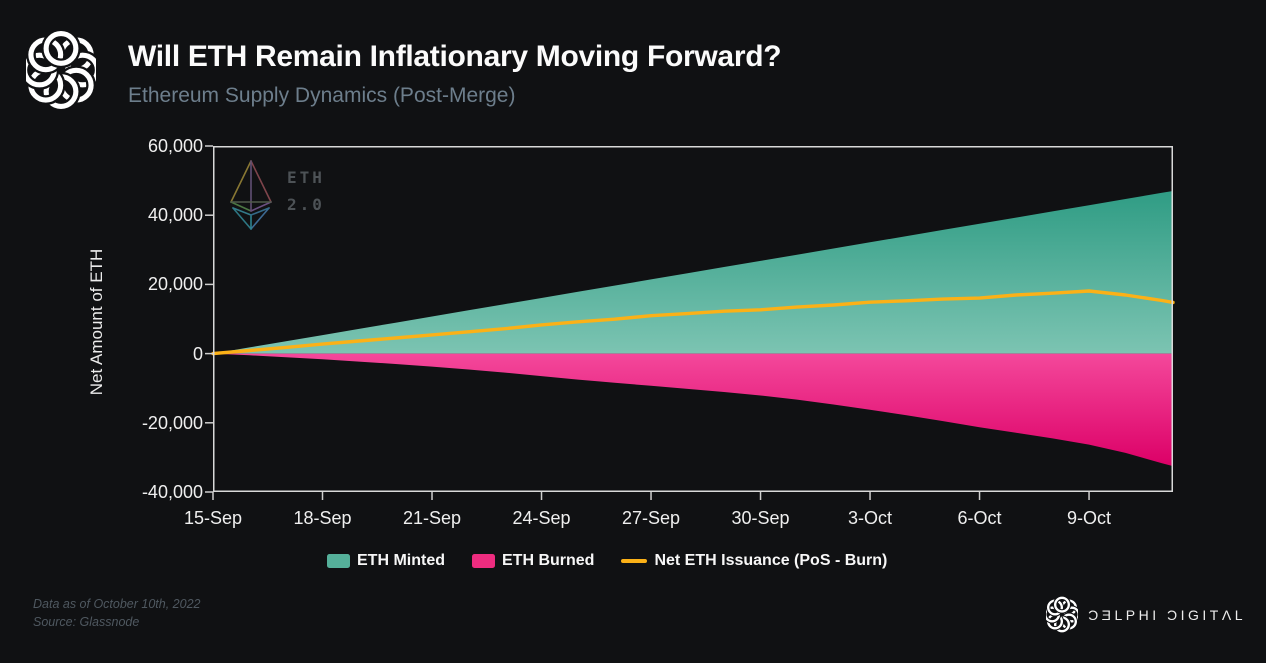  I want to click on x-tick-label: 18-Sep, so click(322, 518).